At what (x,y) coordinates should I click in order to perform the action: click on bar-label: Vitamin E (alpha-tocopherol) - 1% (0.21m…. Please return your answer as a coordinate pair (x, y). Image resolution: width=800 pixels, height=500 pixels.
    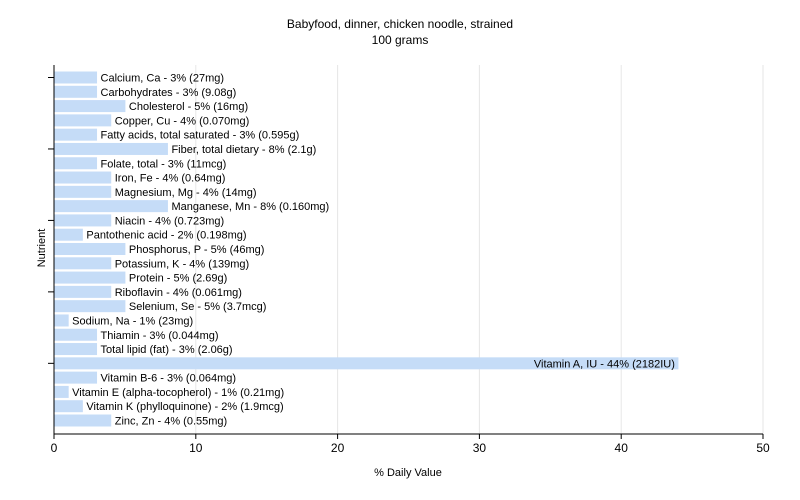
    Looking at the image, I should click on (178, 393).